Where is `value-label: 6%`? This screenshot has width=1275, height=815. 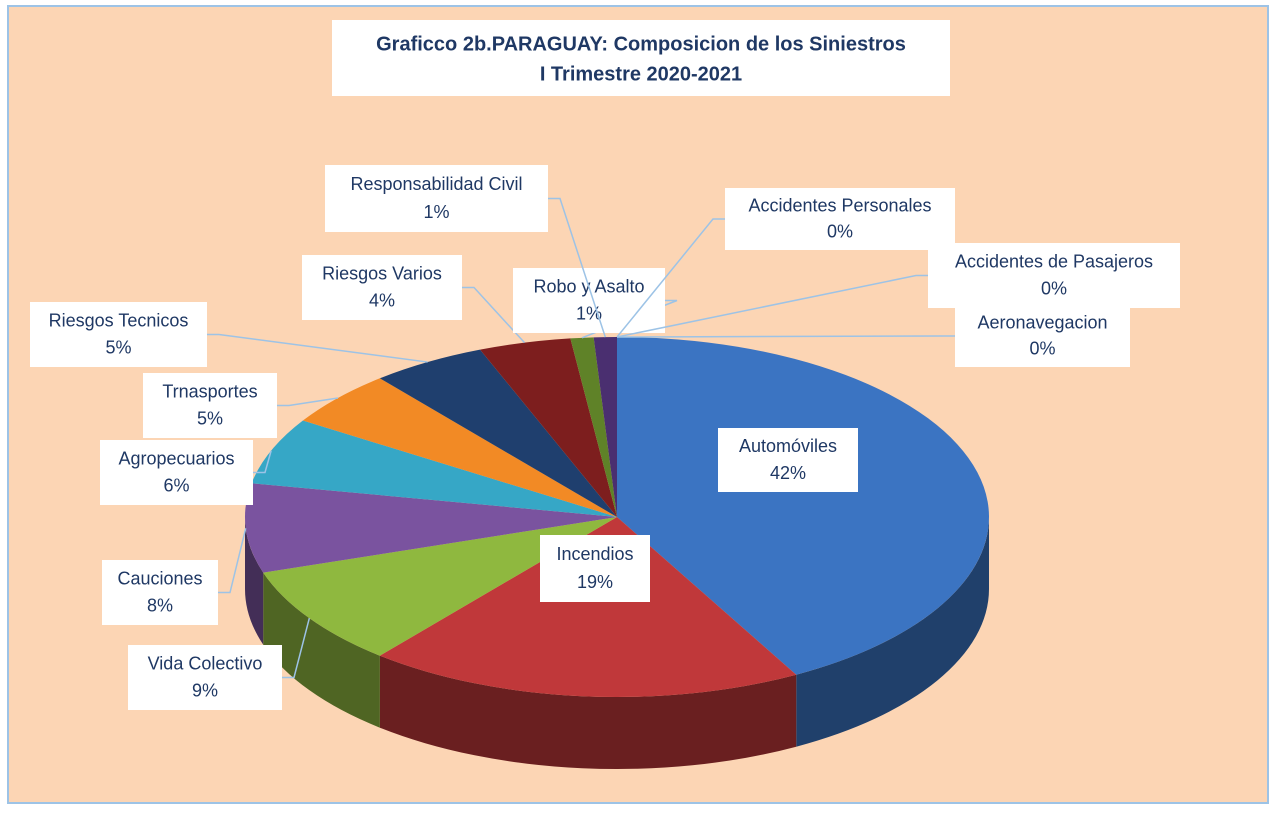 value-label: 6% is located at coordinates (176, 486).